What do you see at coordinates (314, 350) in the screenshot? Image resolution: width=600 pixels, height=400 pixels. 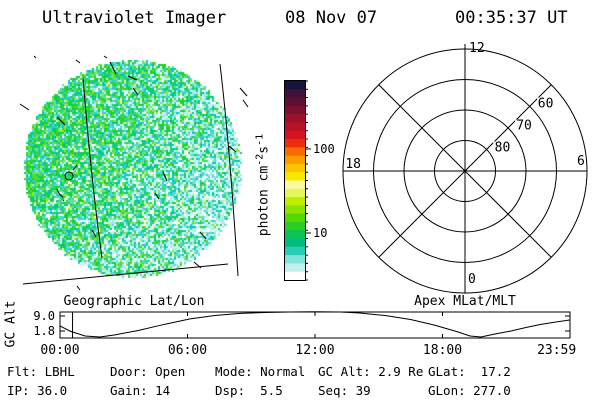 I see `time-axis-label: 12:00` at bounding box center [314, 350].